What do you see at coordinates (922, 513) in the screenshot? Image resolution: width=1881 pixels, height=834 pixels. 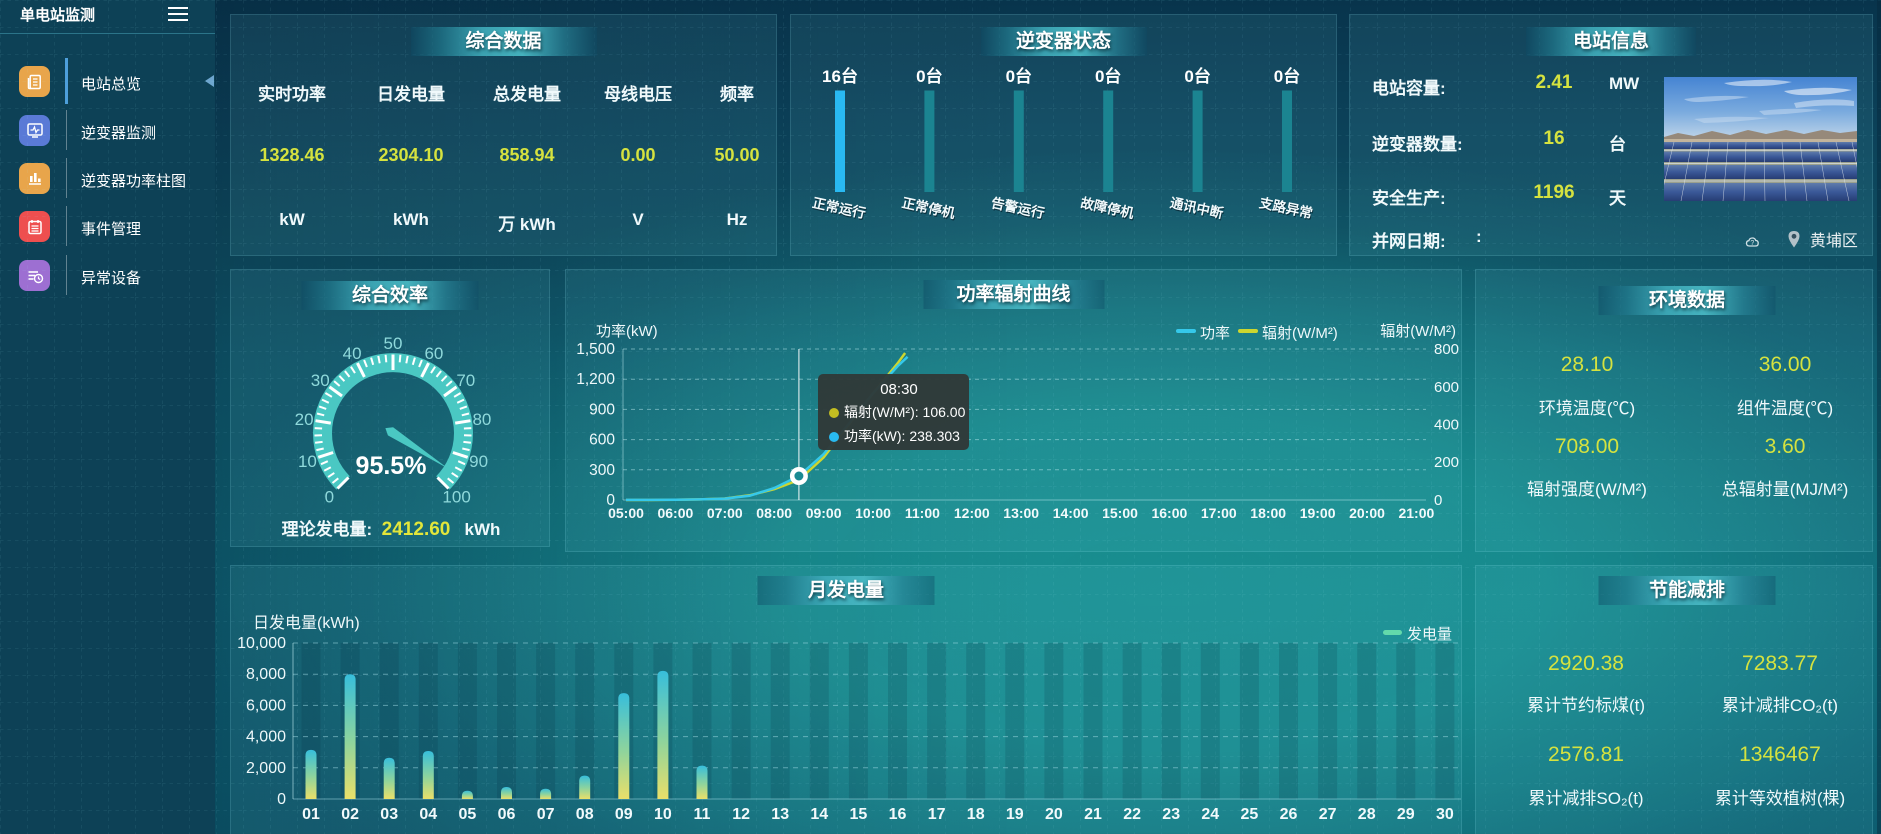 I see `svg-text: 11:00` at bounding box center [922, 513].